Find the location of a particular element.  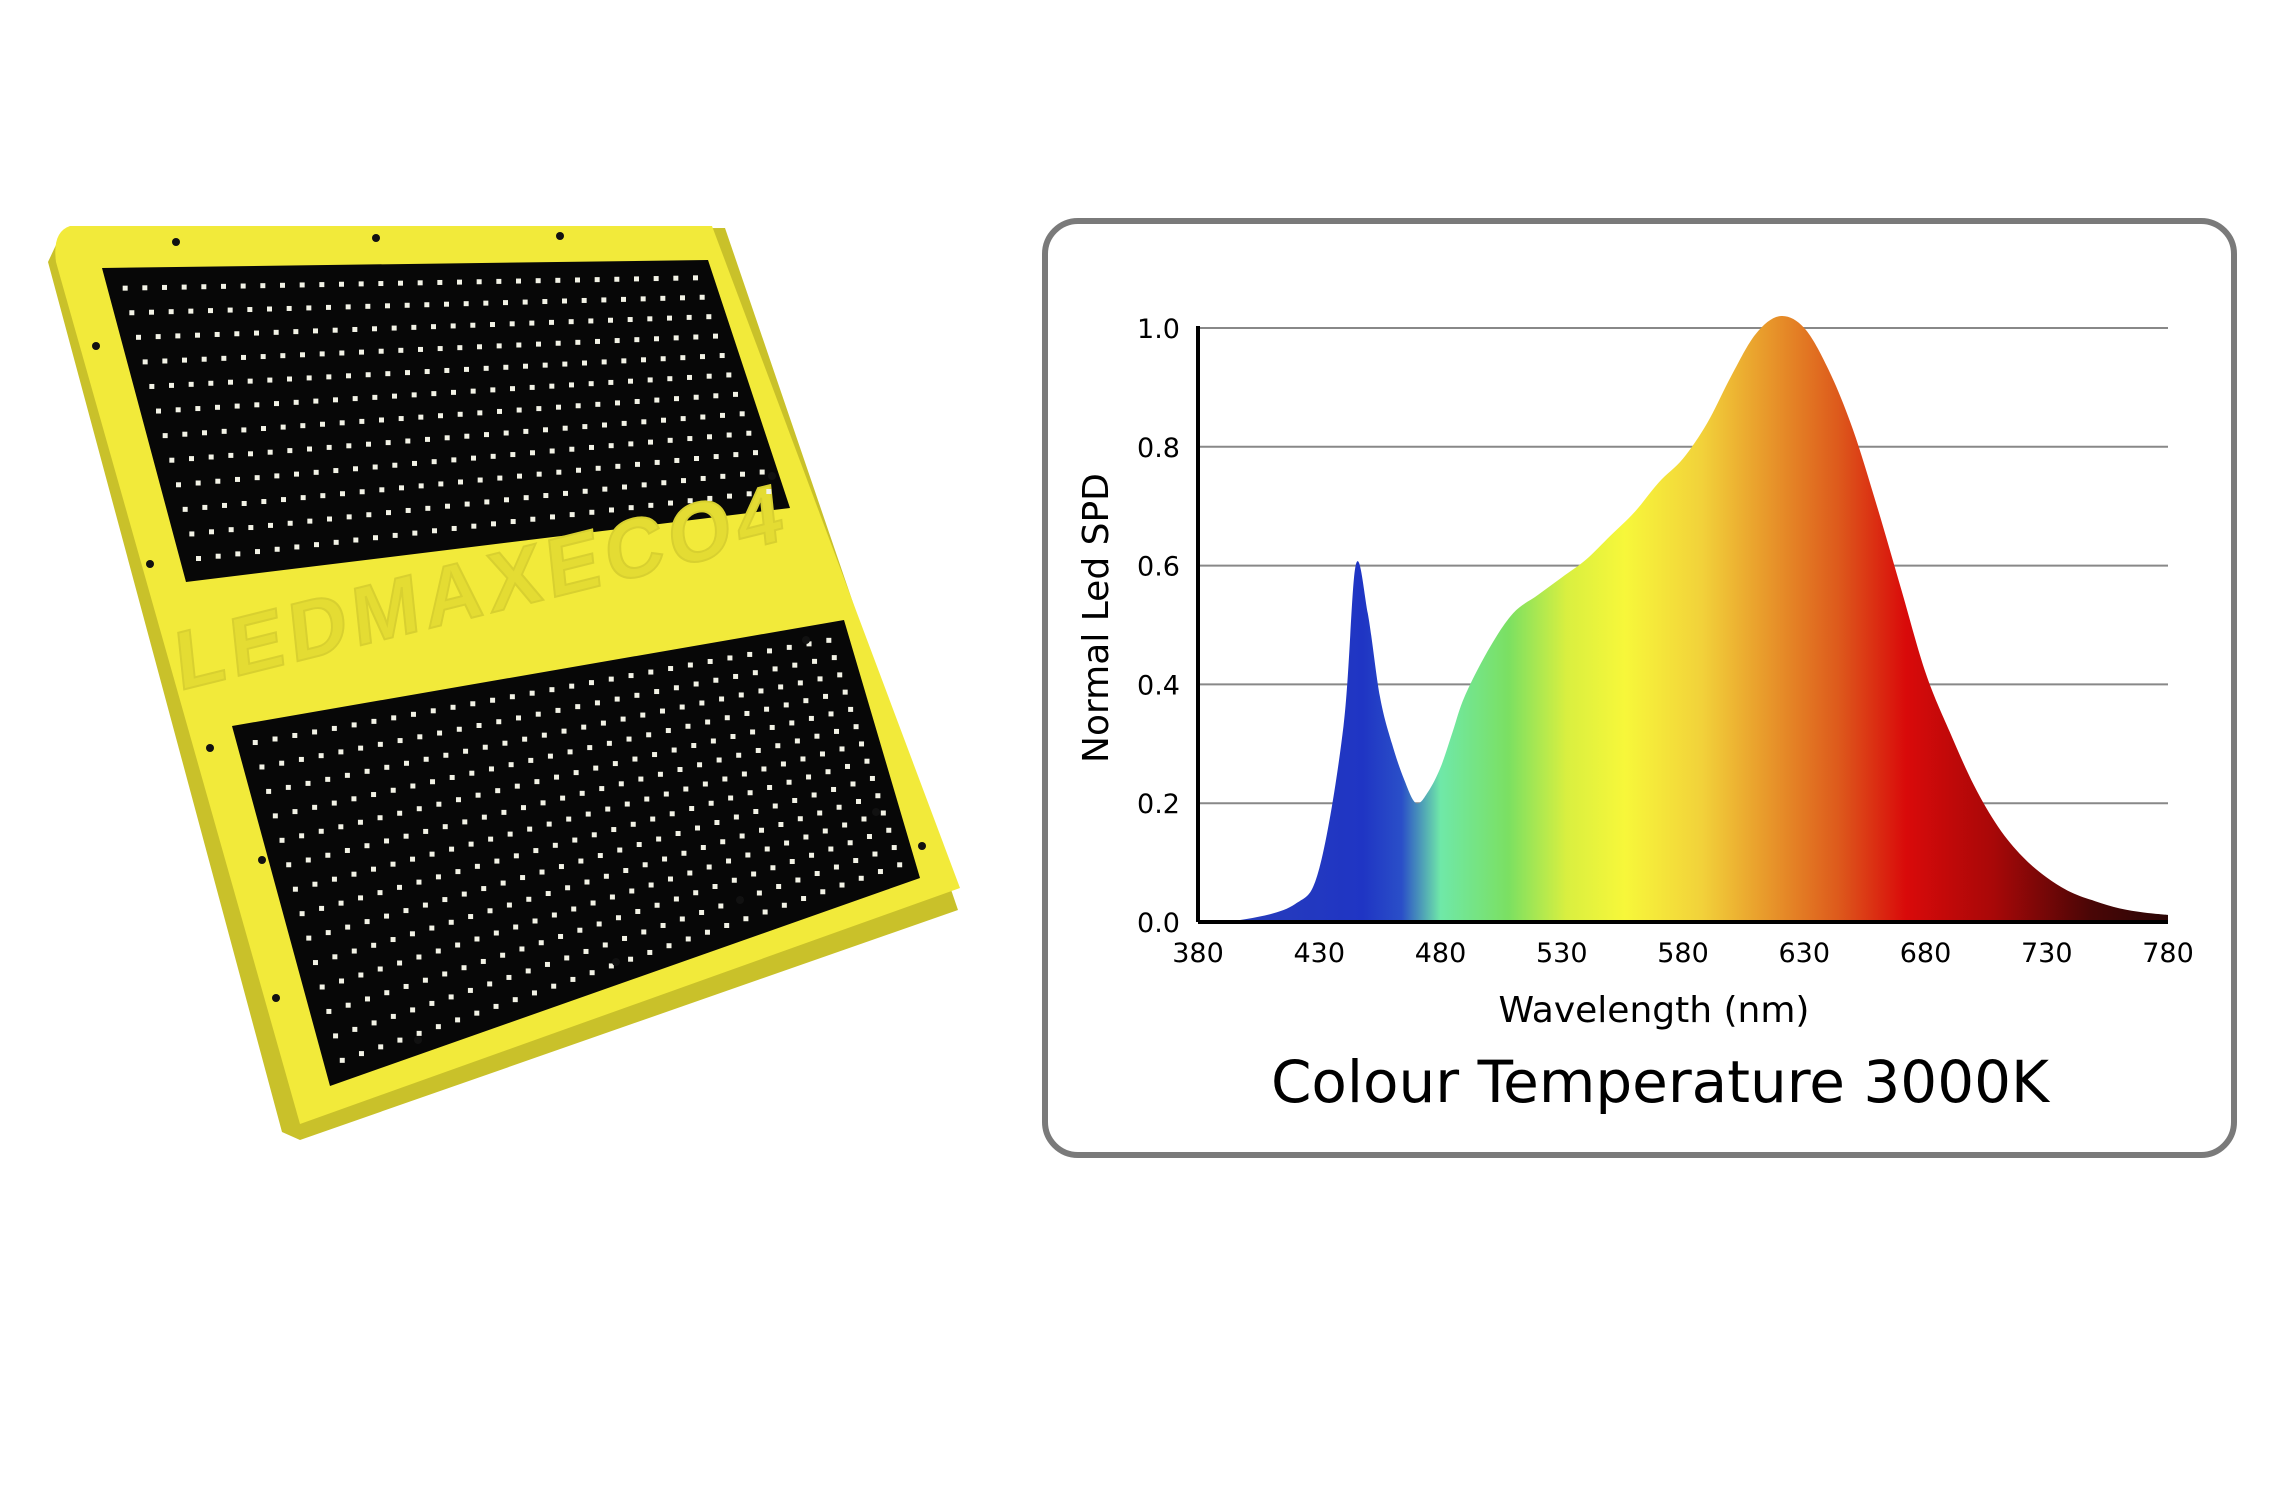

x-tick-label: 380 is located at coordinates (1198, 953).